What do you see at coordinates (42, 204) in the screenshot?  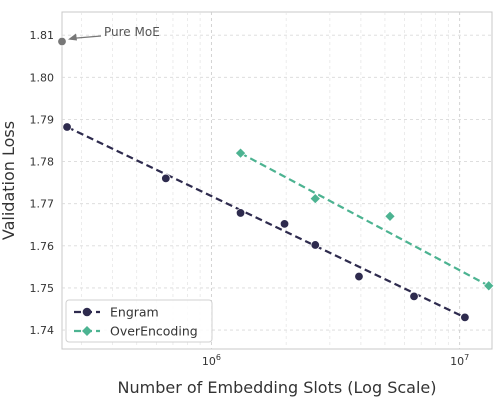 I see `y-tick-label: 1.77` at bounding box center [42, 204].